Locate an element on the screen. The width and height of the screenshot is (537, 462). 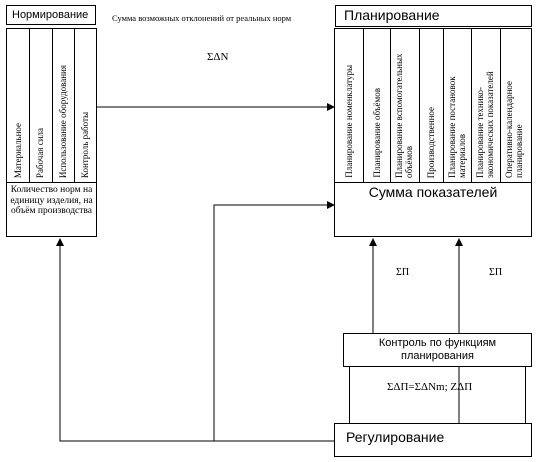
regulation-to-planning-arrow is located at coordinates (274, 321).